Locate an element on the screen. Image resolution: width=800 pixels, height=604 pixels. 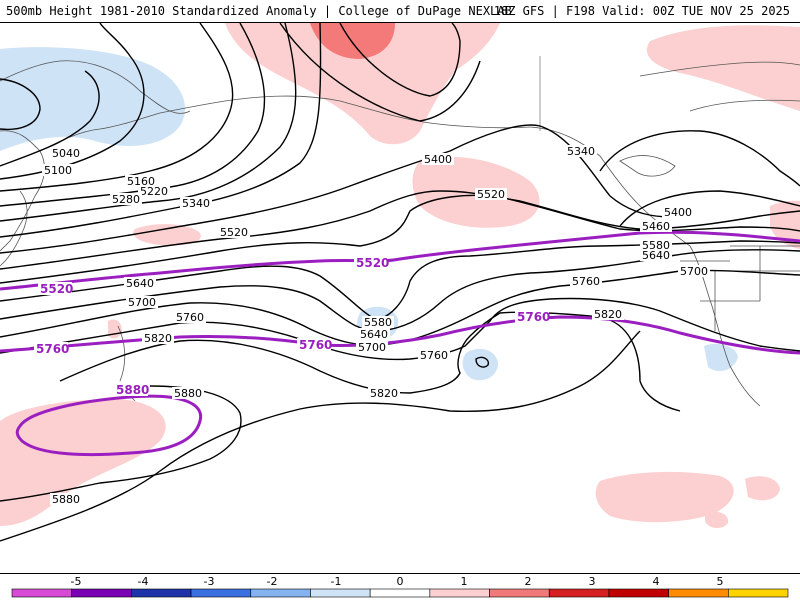
contour-label-5580-east: 5580 is located at coordinates (656, 245).